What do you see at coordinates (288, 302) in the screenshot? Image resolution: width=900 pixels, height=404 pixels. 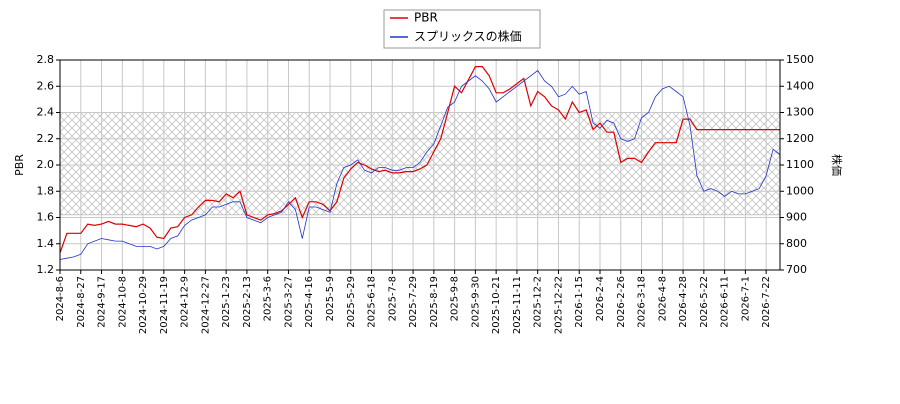 I see `x-tick-label: 2025-3-27` at bounding box center [288, 302].